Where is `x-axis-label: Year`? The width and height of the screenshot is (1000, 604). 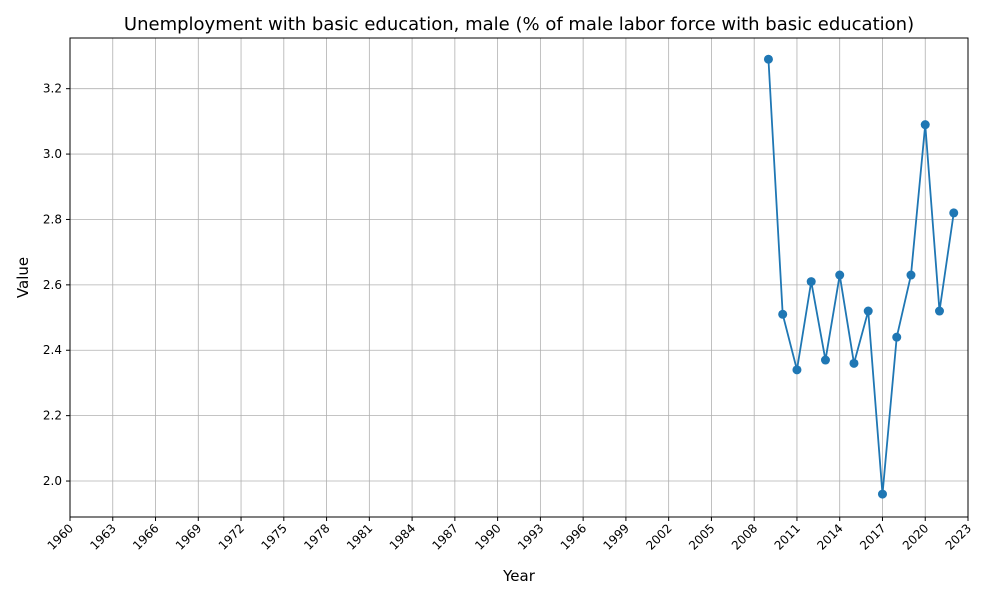 x-axis-label: Year is located at coordinates (519, 576).